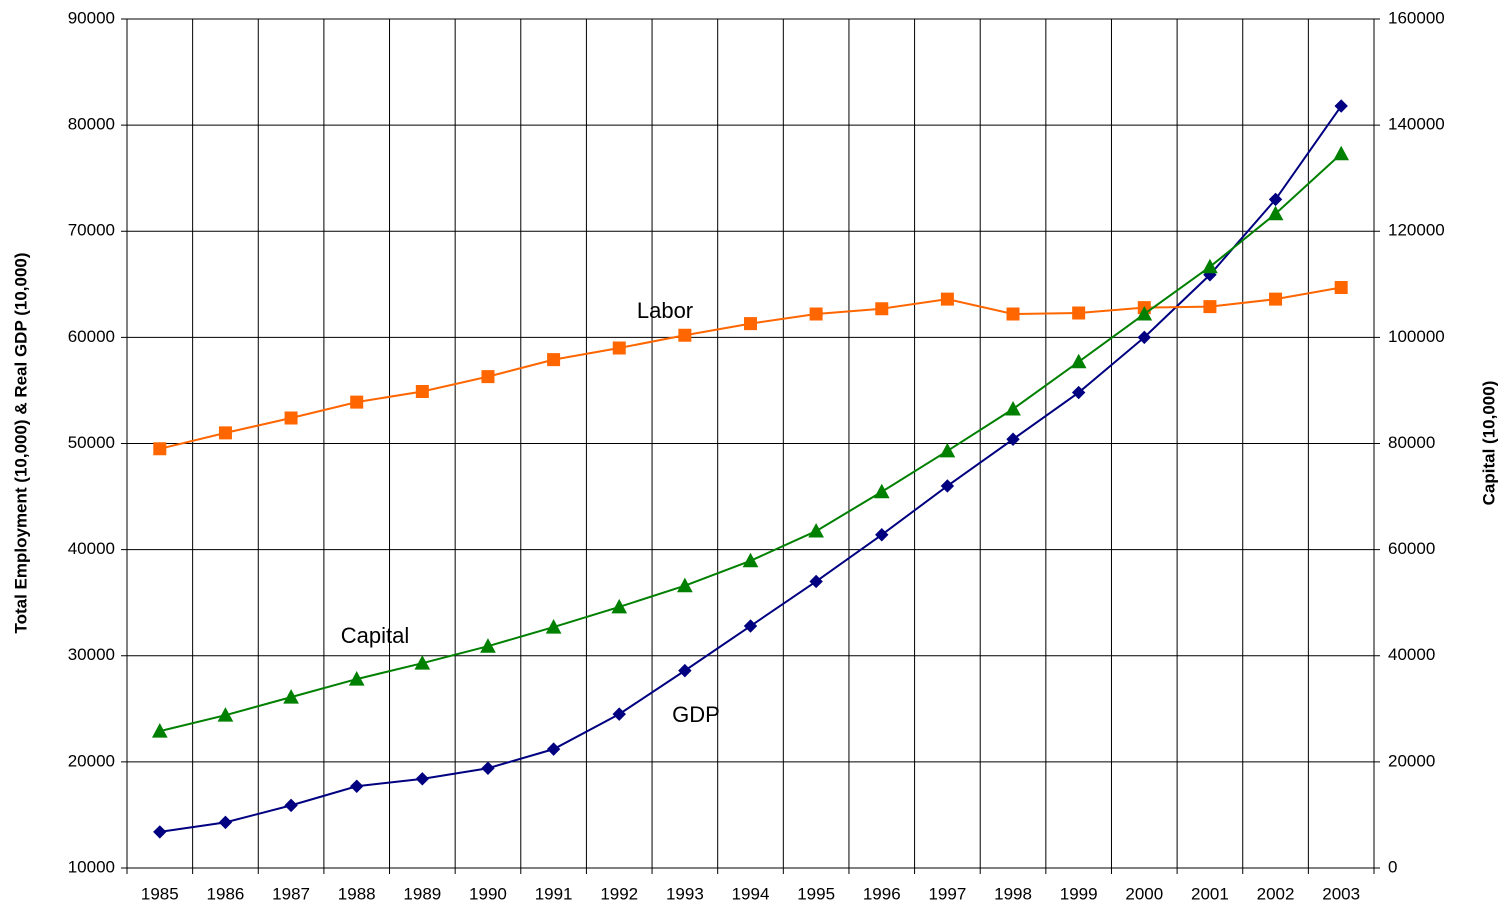  What do you see at coordinates (422, 893) in the screenshot?
I see `x-tick-label: 1989` at bounding box center [422, 893].